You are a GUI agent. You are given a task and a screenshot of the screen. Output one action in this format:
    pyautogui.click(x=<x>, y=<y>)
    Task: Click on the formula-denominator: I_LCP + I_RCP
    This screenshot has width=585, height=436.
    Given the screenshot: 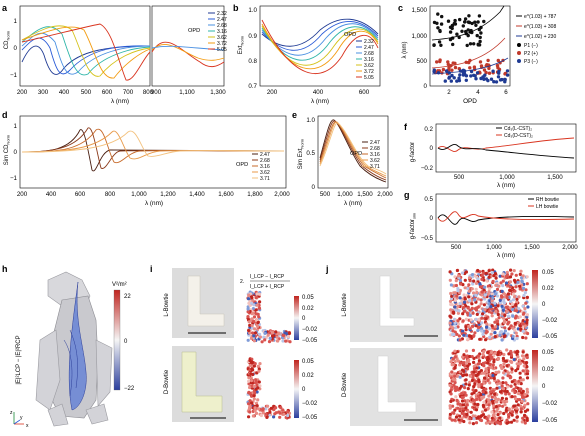 What is the action you would take?
    pyautogui.click(x=267, y=287)
    